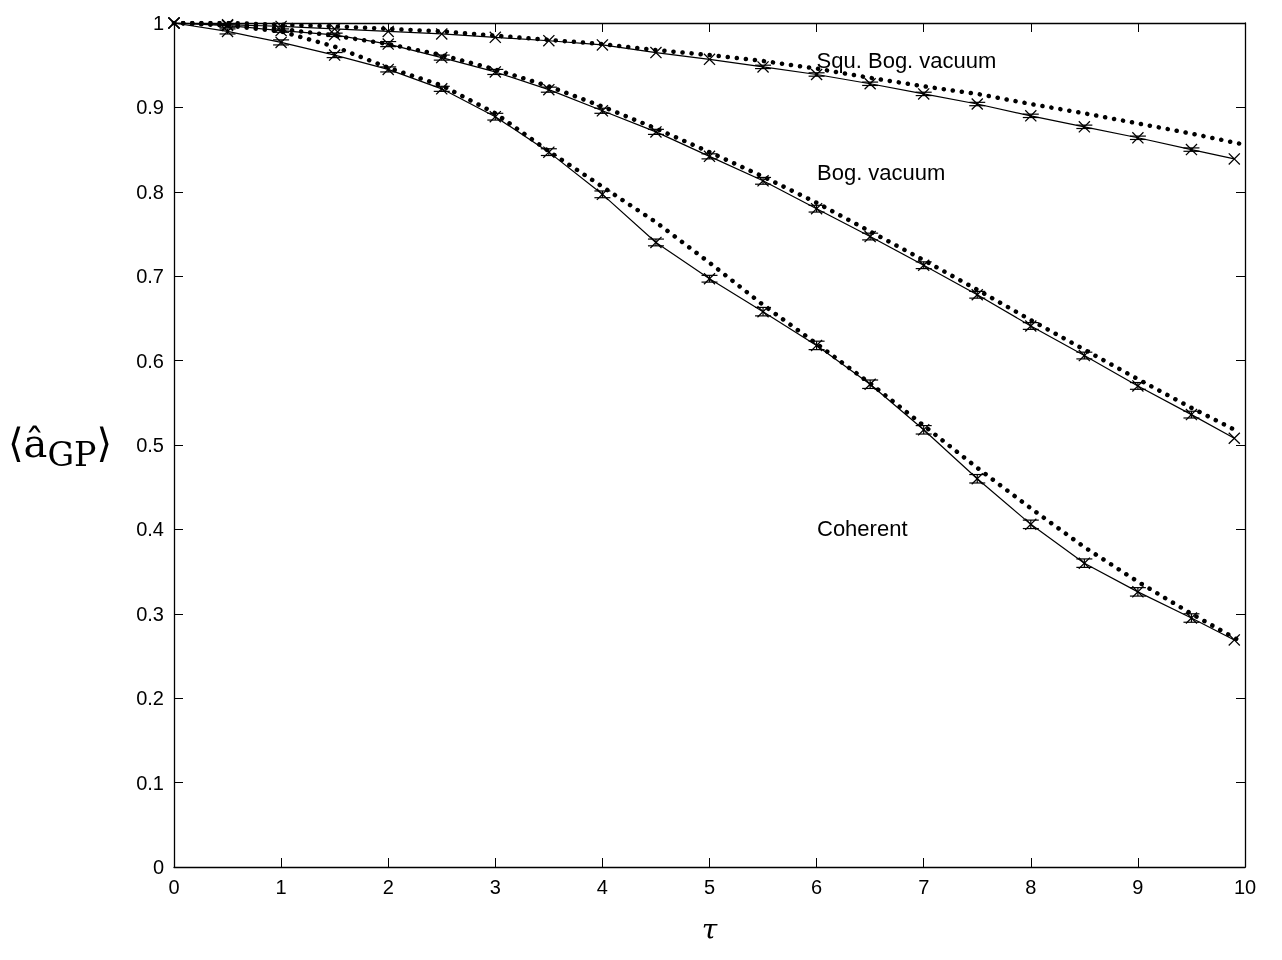 This screenshot has width=1282, height=960. Describe the element at coordinates (174, 887) in the screenshot. I see `x-tick-label: 0` at that location.